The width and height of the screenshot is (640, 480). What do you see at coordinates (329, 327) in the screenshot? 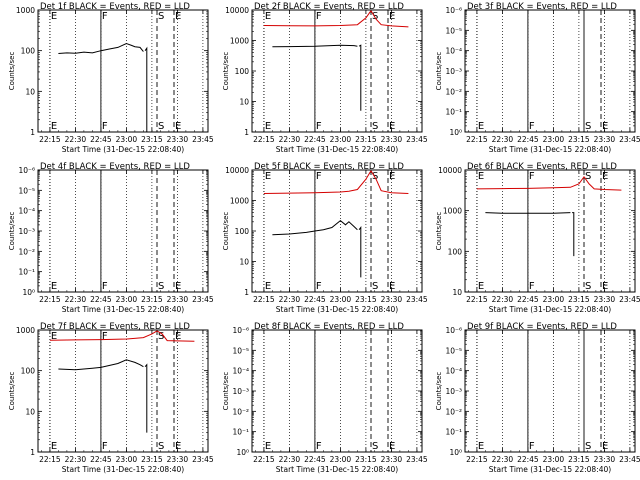
I see `panel-title: Det 8f BLACK = Events, RED = LLD` at bounding box center [329, 327].